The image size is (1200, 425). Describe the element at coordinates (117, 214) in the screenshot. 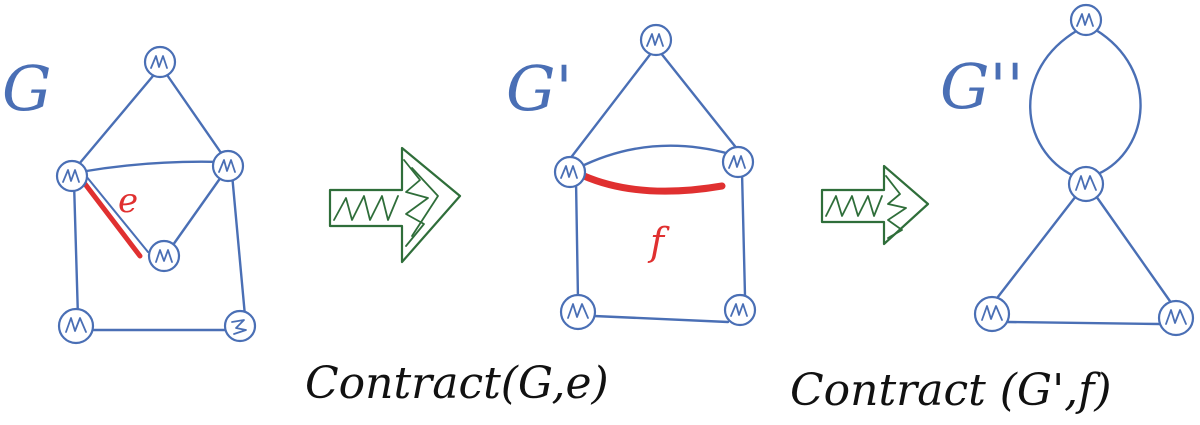

I see `graph-g-edge-midleft-inner` at that location.